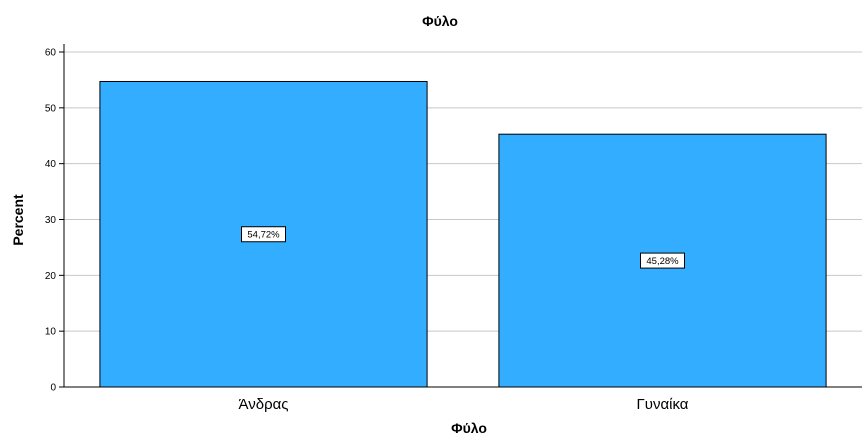 This screenshot has width=862, height=435. I want to click on x-category-label: Γυναίκα, so click(663, 404).